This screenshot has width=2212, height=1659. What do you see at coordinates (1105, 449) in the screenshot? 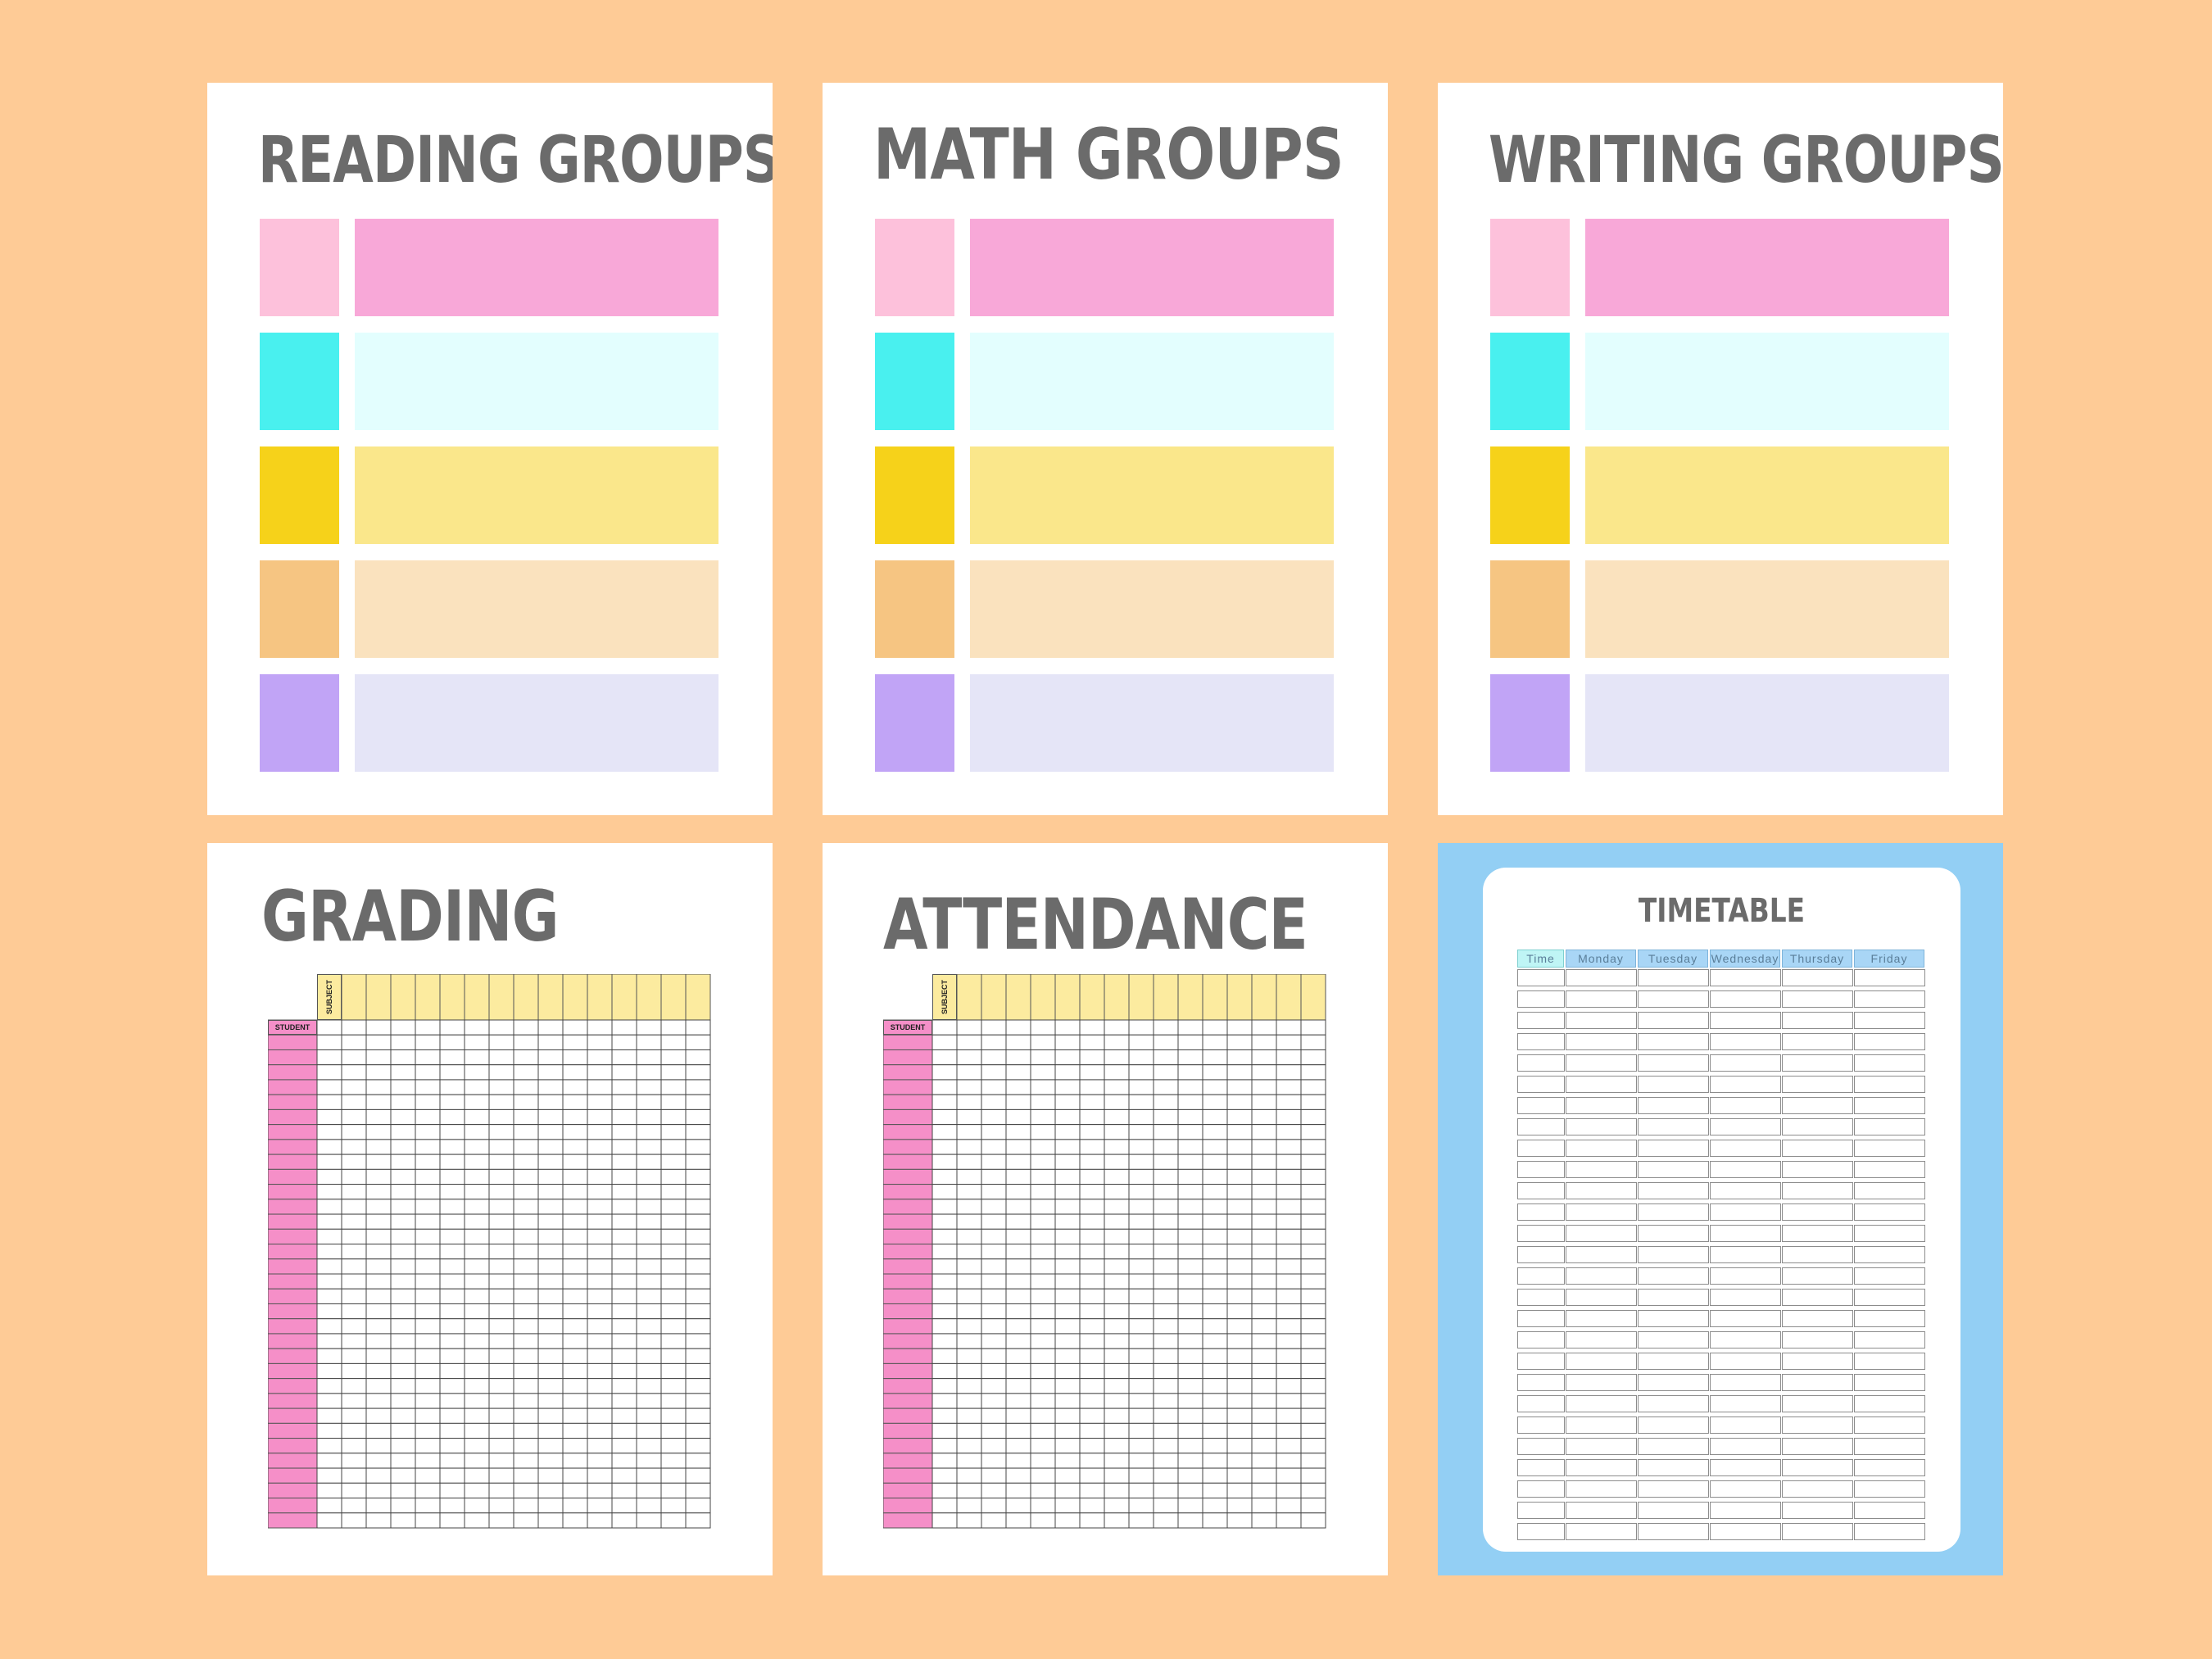
I see `math-groups-page: Math Groups` at bounding box center [1105, 449].